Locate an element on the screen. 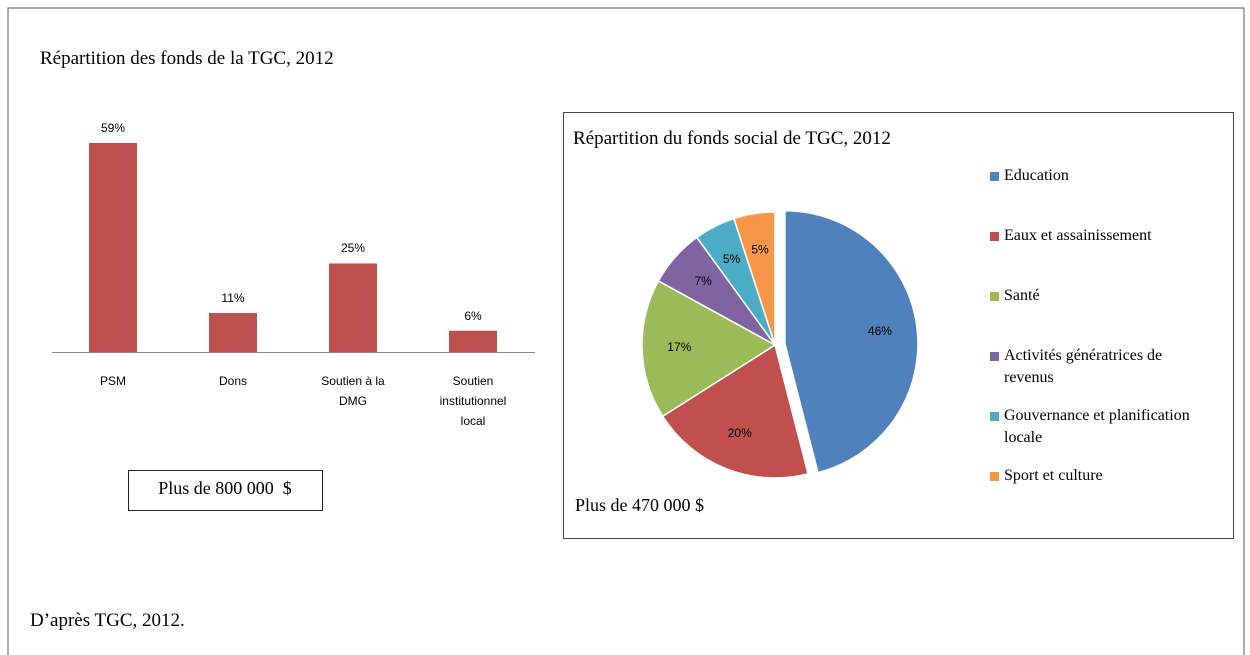 Image resolution: width=1250 pixels, height=655 pixels. legend-label: Gouvernance et planification locale is located at coordinates (1097, 426).